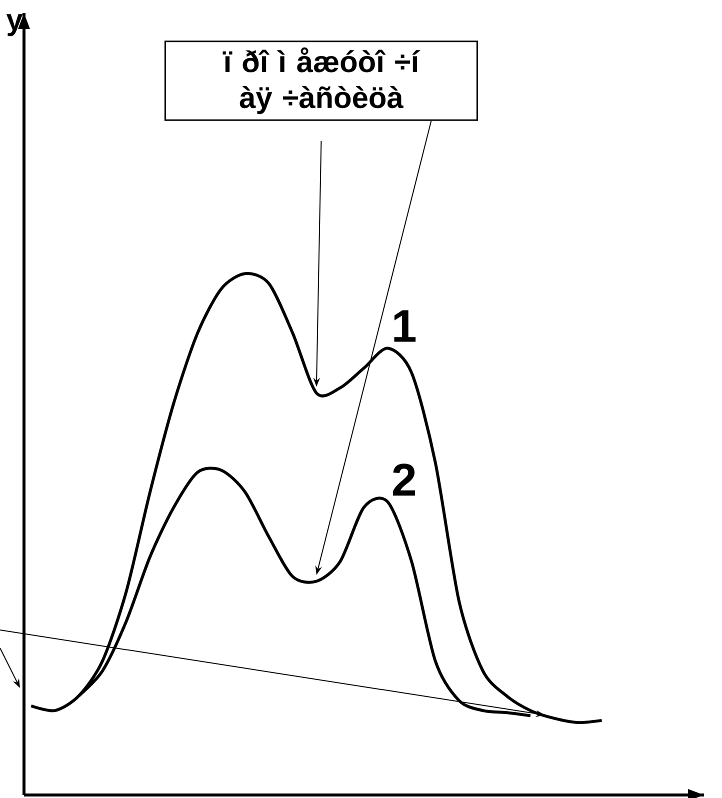  What do you see at coordinates (14, 25) in the screenshot?
I see `text: y` at bounding box center [14, 25].